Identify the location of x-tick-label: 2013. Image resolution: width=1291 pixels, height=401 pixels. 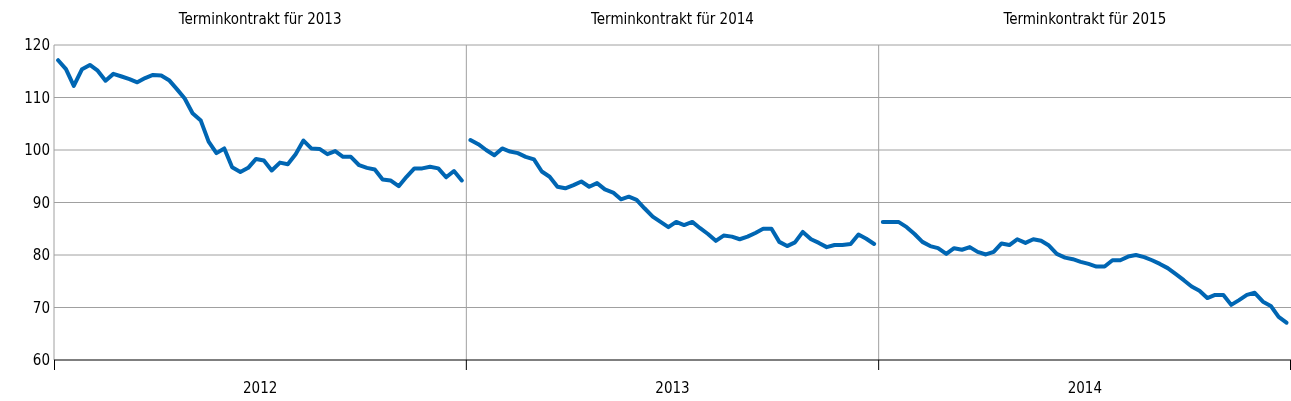
(672, 388).